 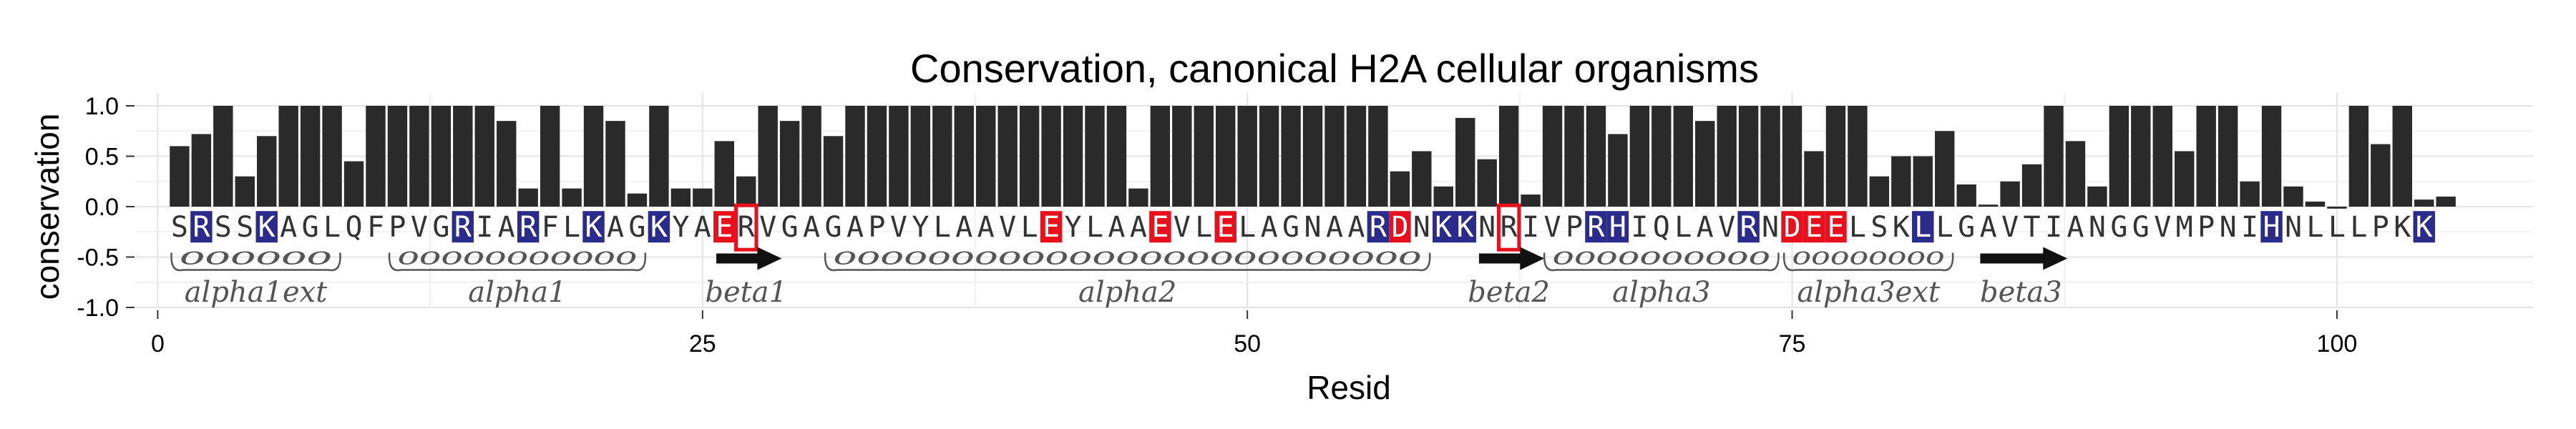 What do you see at coordinates (746, 292) in the screenshot?
I see `secondary-structure-label: beta1` at bounding box center [746, 292].